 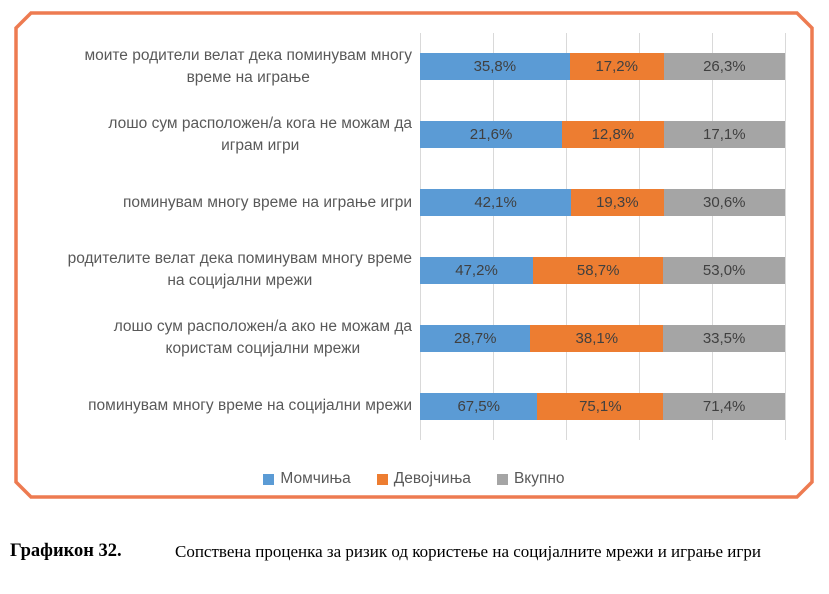 I want to click on bar-segment: 17,1%, so click(x=724, y=135).